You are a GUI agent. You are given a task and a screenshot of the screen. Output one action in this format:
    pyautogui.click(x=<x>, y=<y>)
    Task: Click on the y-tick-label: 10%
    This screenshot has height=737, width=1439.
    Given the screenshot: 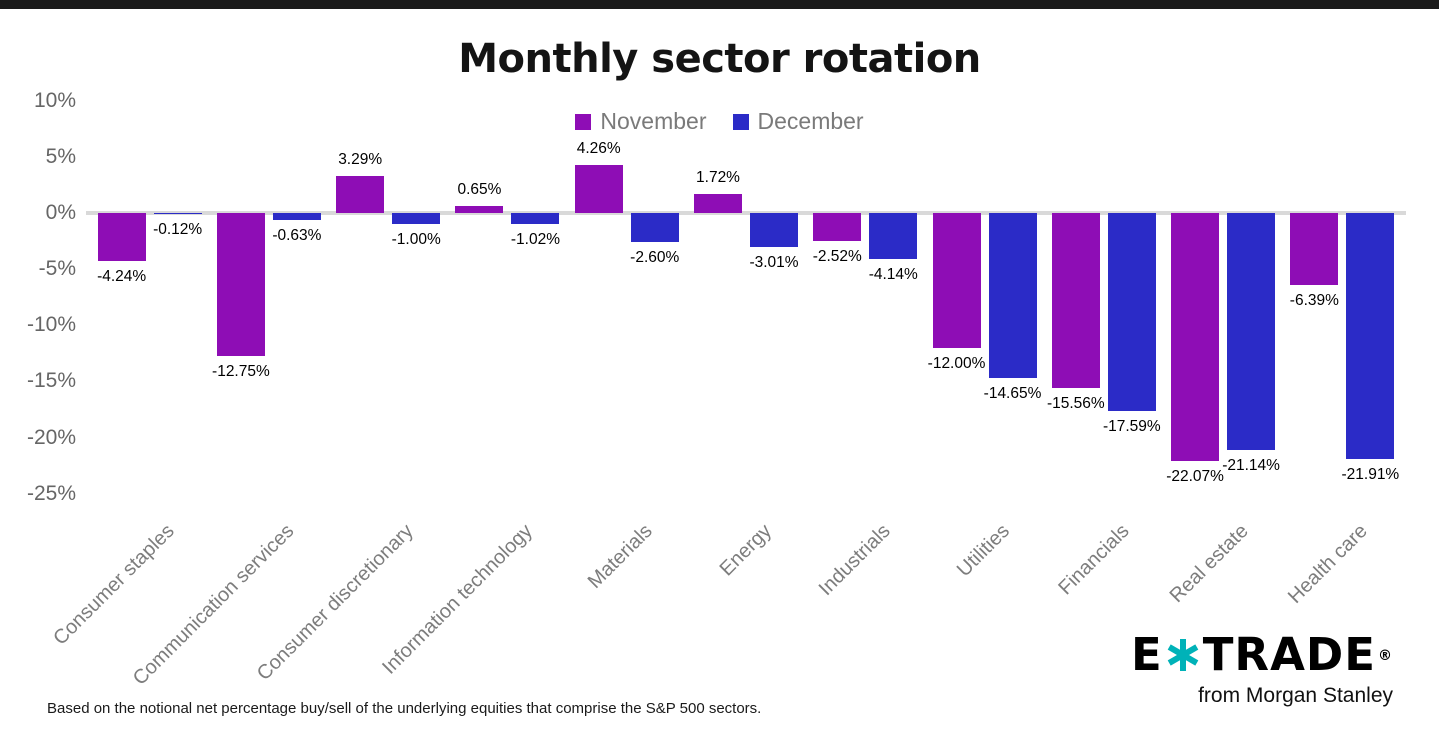 What is the action you would take?
    pyautogui.click(x=54, y=100)
    